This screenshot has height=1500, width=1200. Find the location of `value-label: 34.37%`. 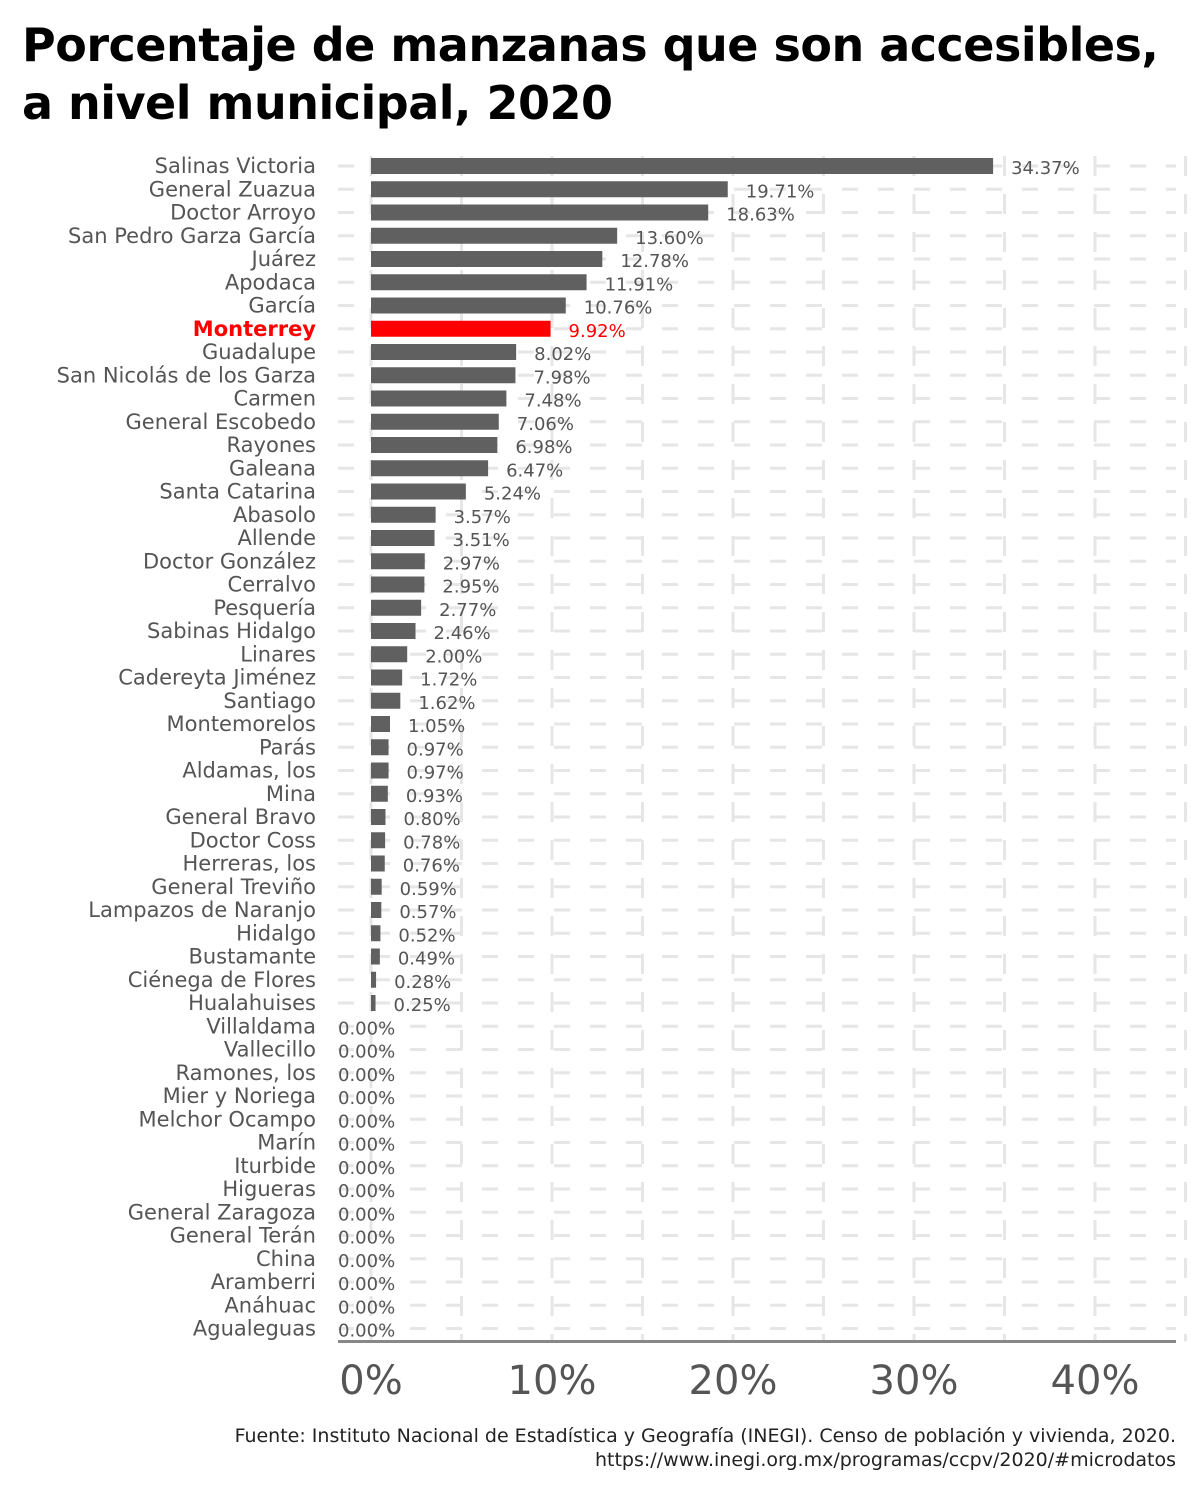

value-label: 34.37% is located at coordinates (1045, 168).